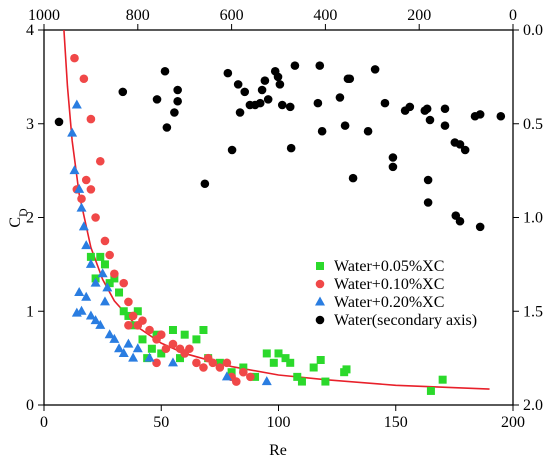 Image resolution: width=550 pixels, height=466 pixels. I want to click on y-tick-label: 0, so click(30, 405).